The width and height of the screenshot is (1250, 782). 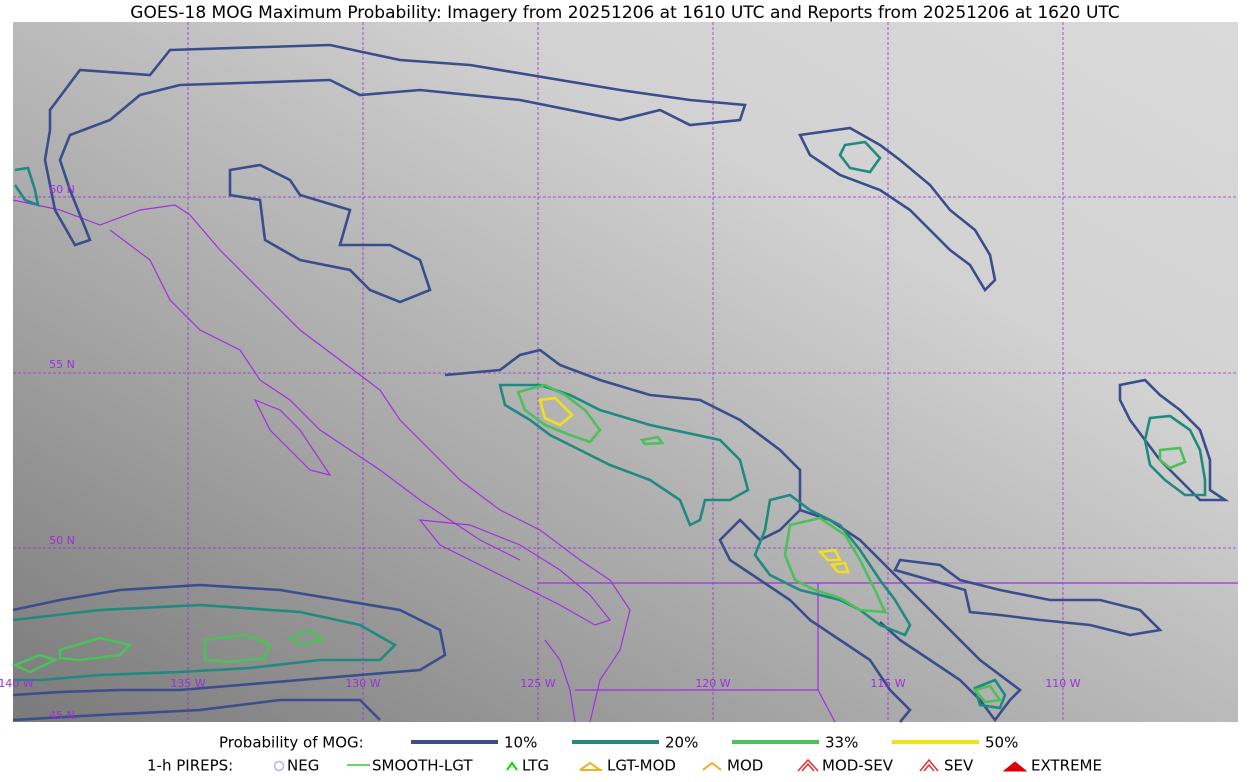 I want to click on latitude-label: 45 N, so click(x=62, y=715).